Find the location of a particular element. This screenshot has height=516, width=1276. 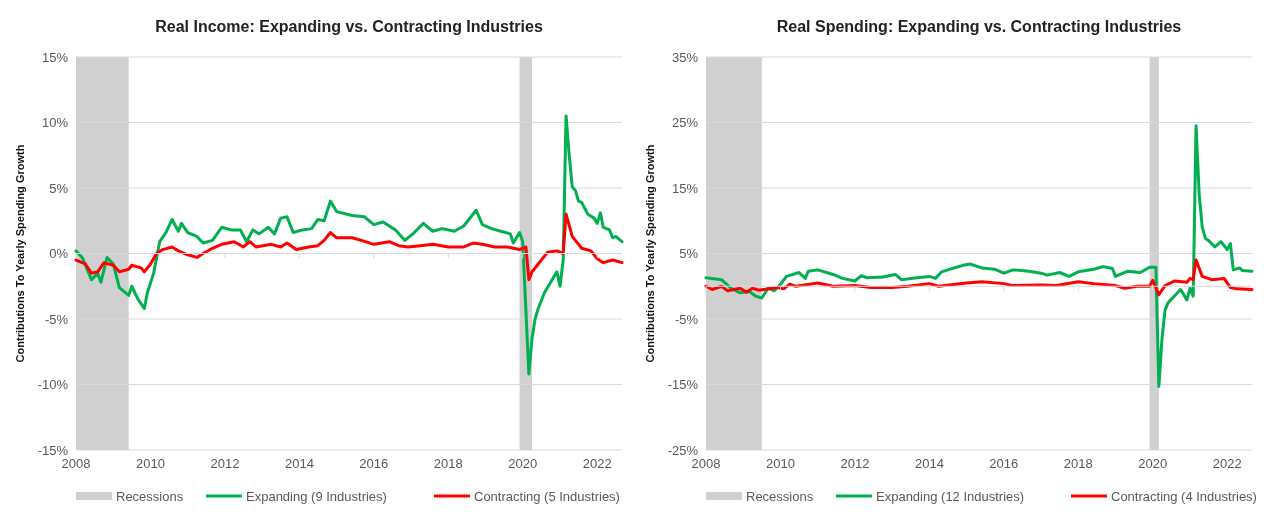

legend-label: Contracting (4 Industries) is located at coordinates (1184, 496).